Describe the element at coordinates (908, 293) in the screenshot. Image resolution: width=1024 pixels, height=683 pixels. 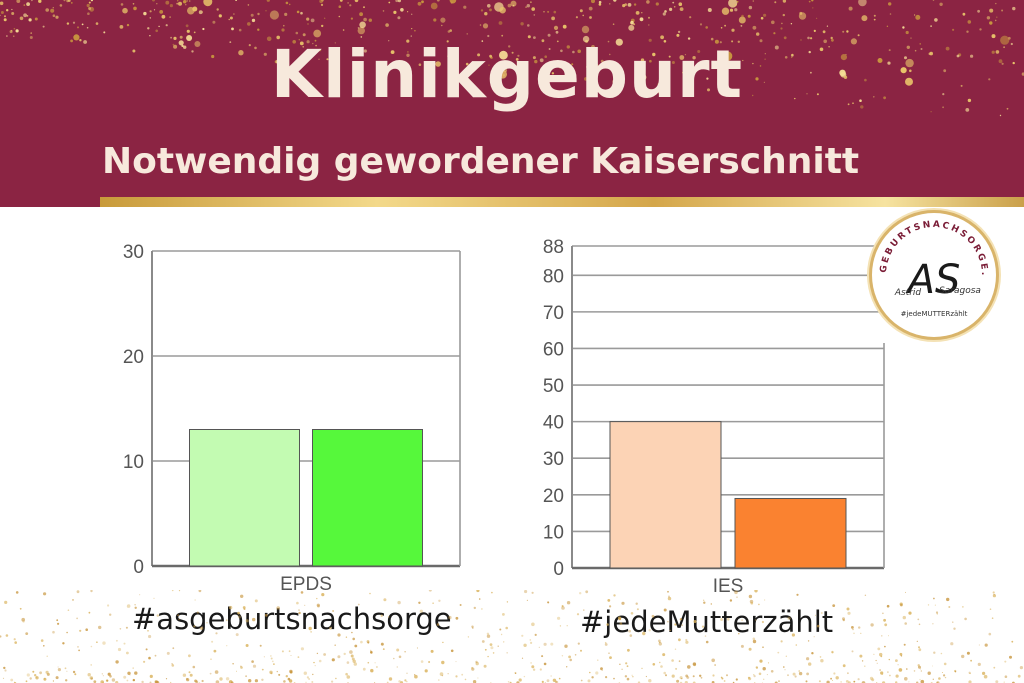
I see `logo-name-left: Astrid` at that location.